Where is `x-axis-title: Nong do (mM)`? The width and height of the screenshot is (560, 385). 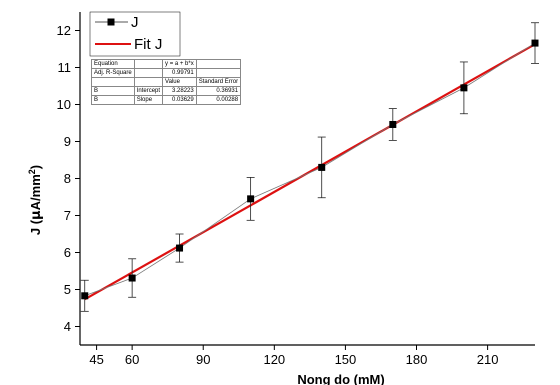
x-axis-title: Nong do (mM) is located at coordinates (340, 378).